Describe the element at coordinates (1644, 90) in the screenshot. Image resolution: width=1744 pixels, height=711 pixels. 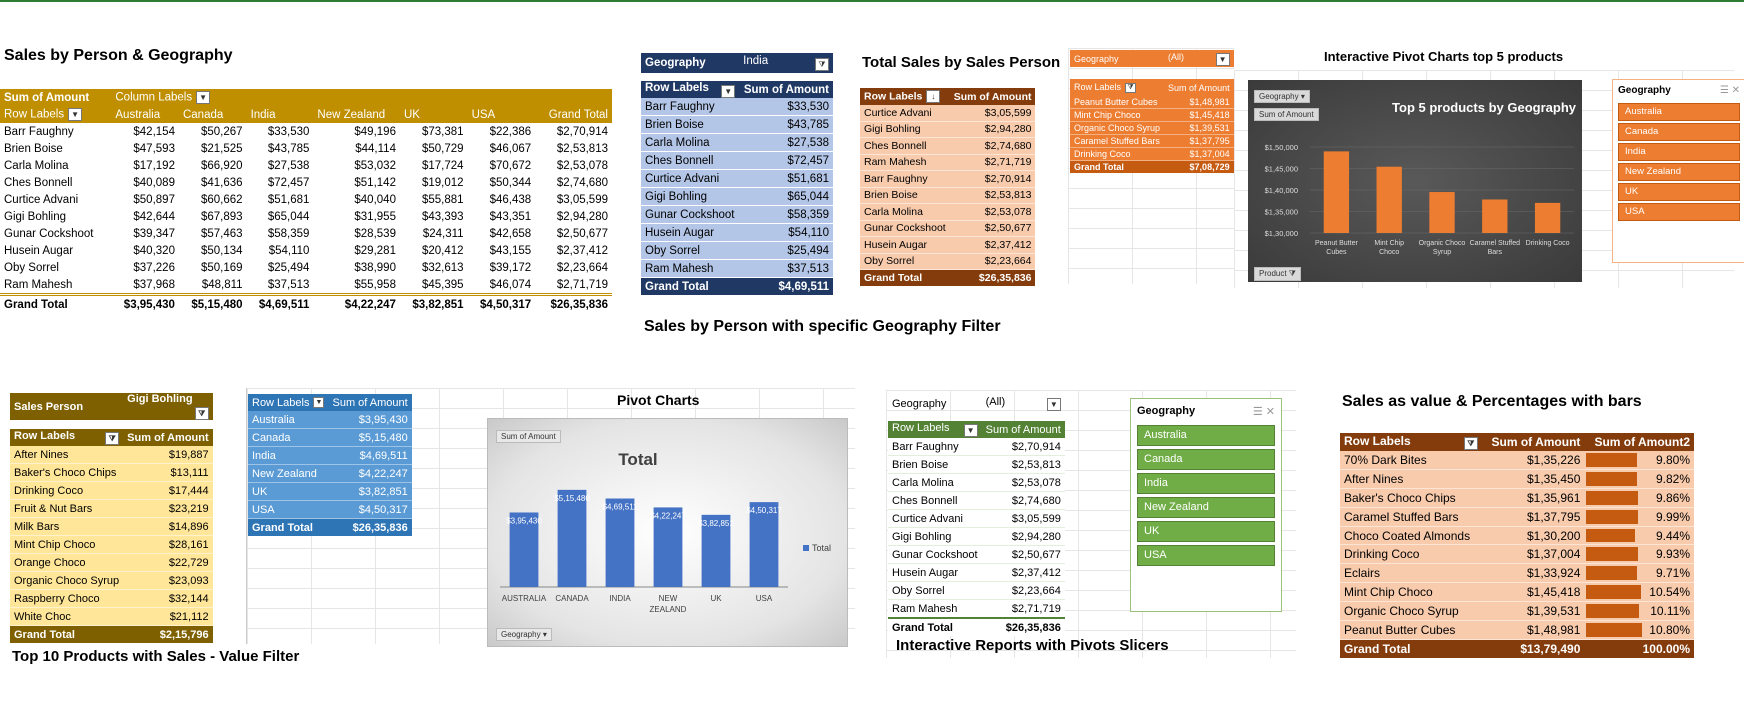
I see `slicer1-title: Geography` at that location.